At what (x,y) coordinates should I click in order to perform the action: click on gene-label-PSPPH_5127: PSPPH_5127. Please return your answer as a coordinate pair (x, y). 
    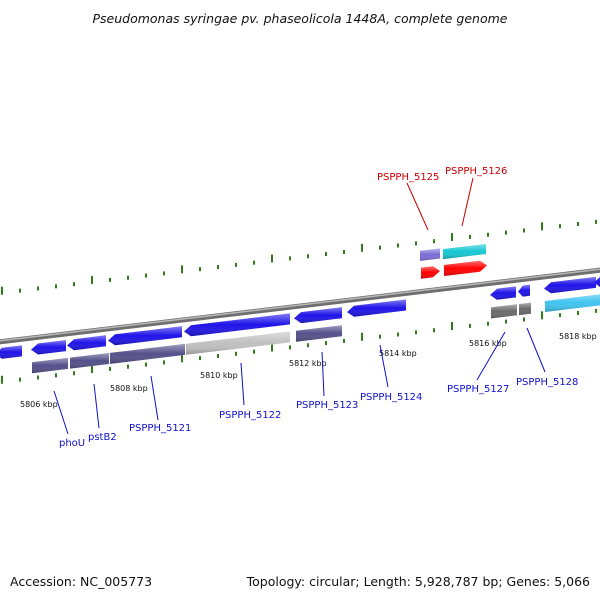
    Looking at the image, I should click on (478, 389).